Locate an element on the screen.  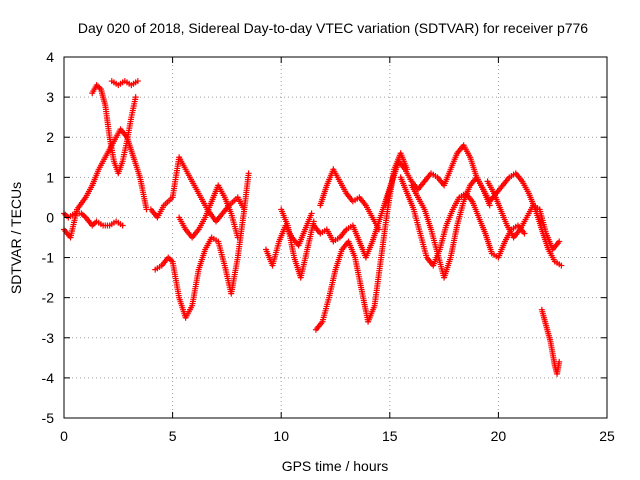
x-axis-label: GPS time / hours is located at coordinates (335, 466).